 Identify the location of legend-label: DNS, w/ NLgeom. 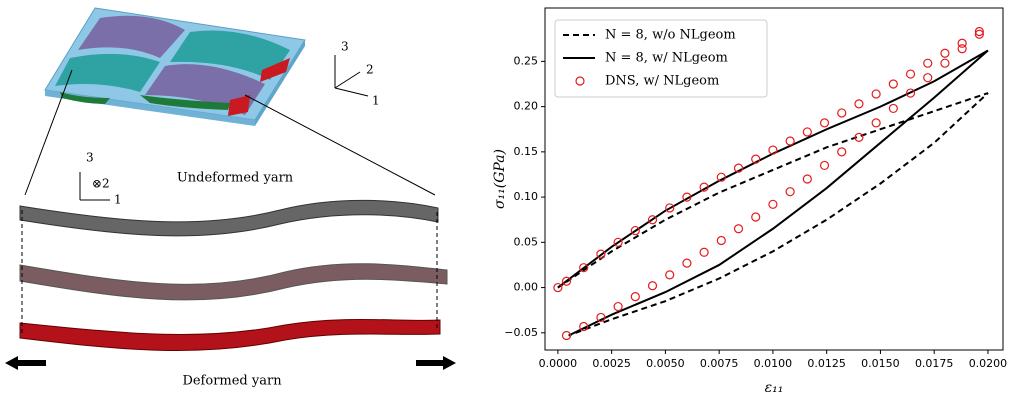
(662, 81).